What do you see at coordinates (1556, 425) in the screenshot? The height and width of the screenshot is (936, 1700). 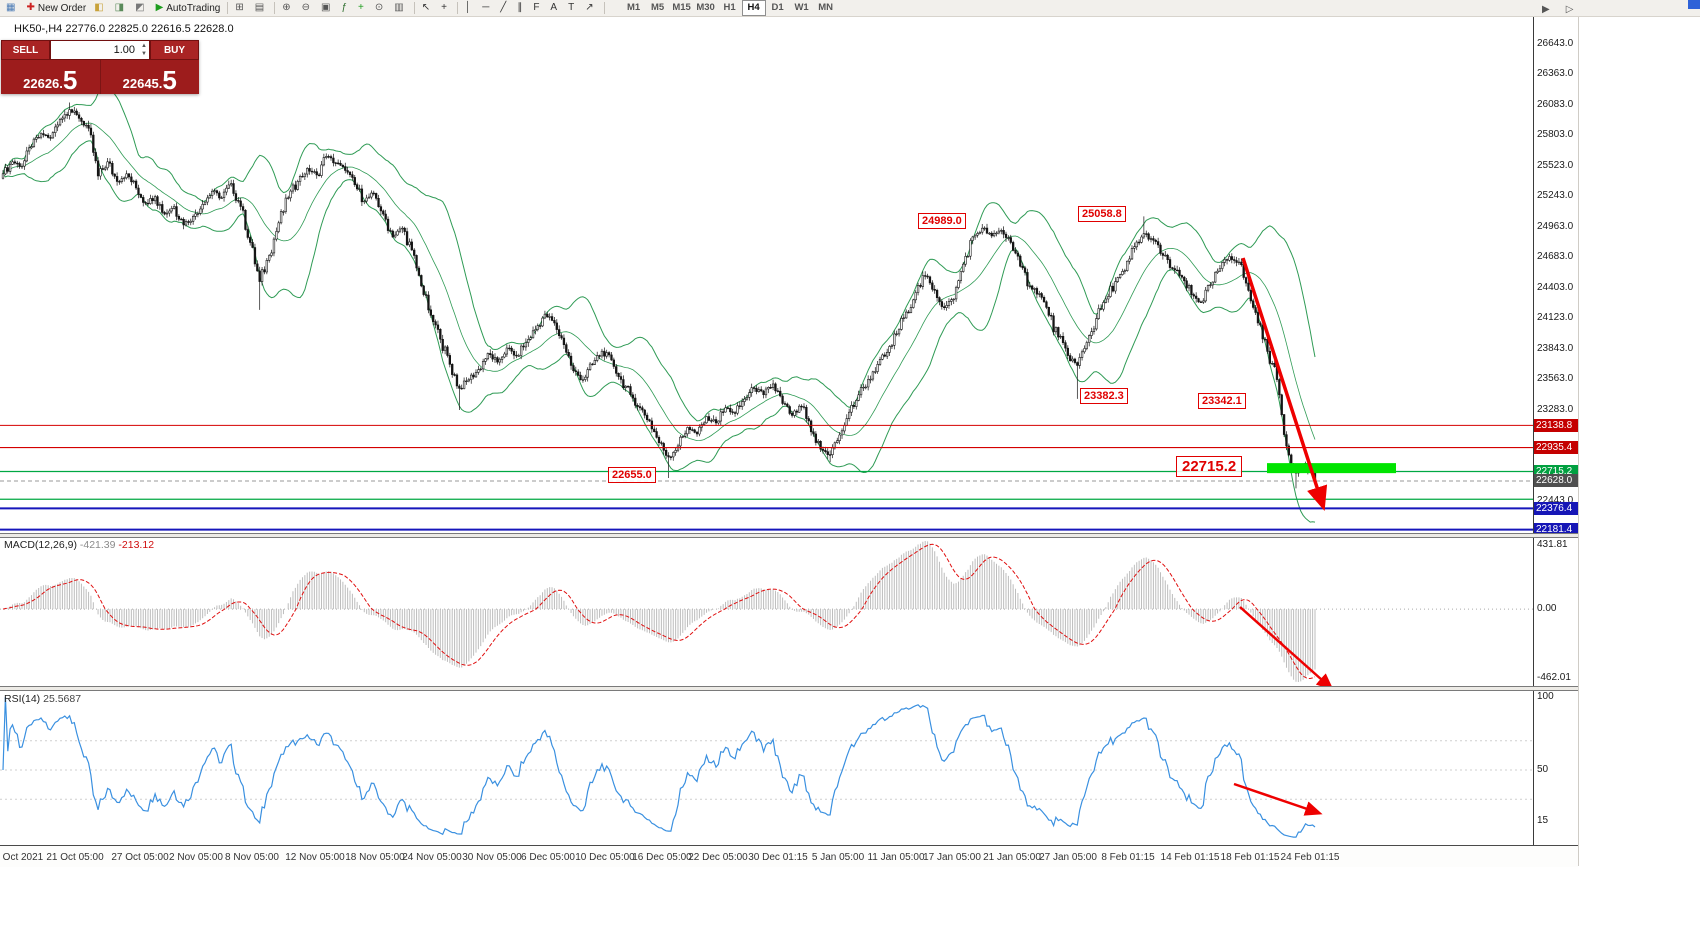 I see `price-level-label: 23138.8` at bounding box center [1556, 425].